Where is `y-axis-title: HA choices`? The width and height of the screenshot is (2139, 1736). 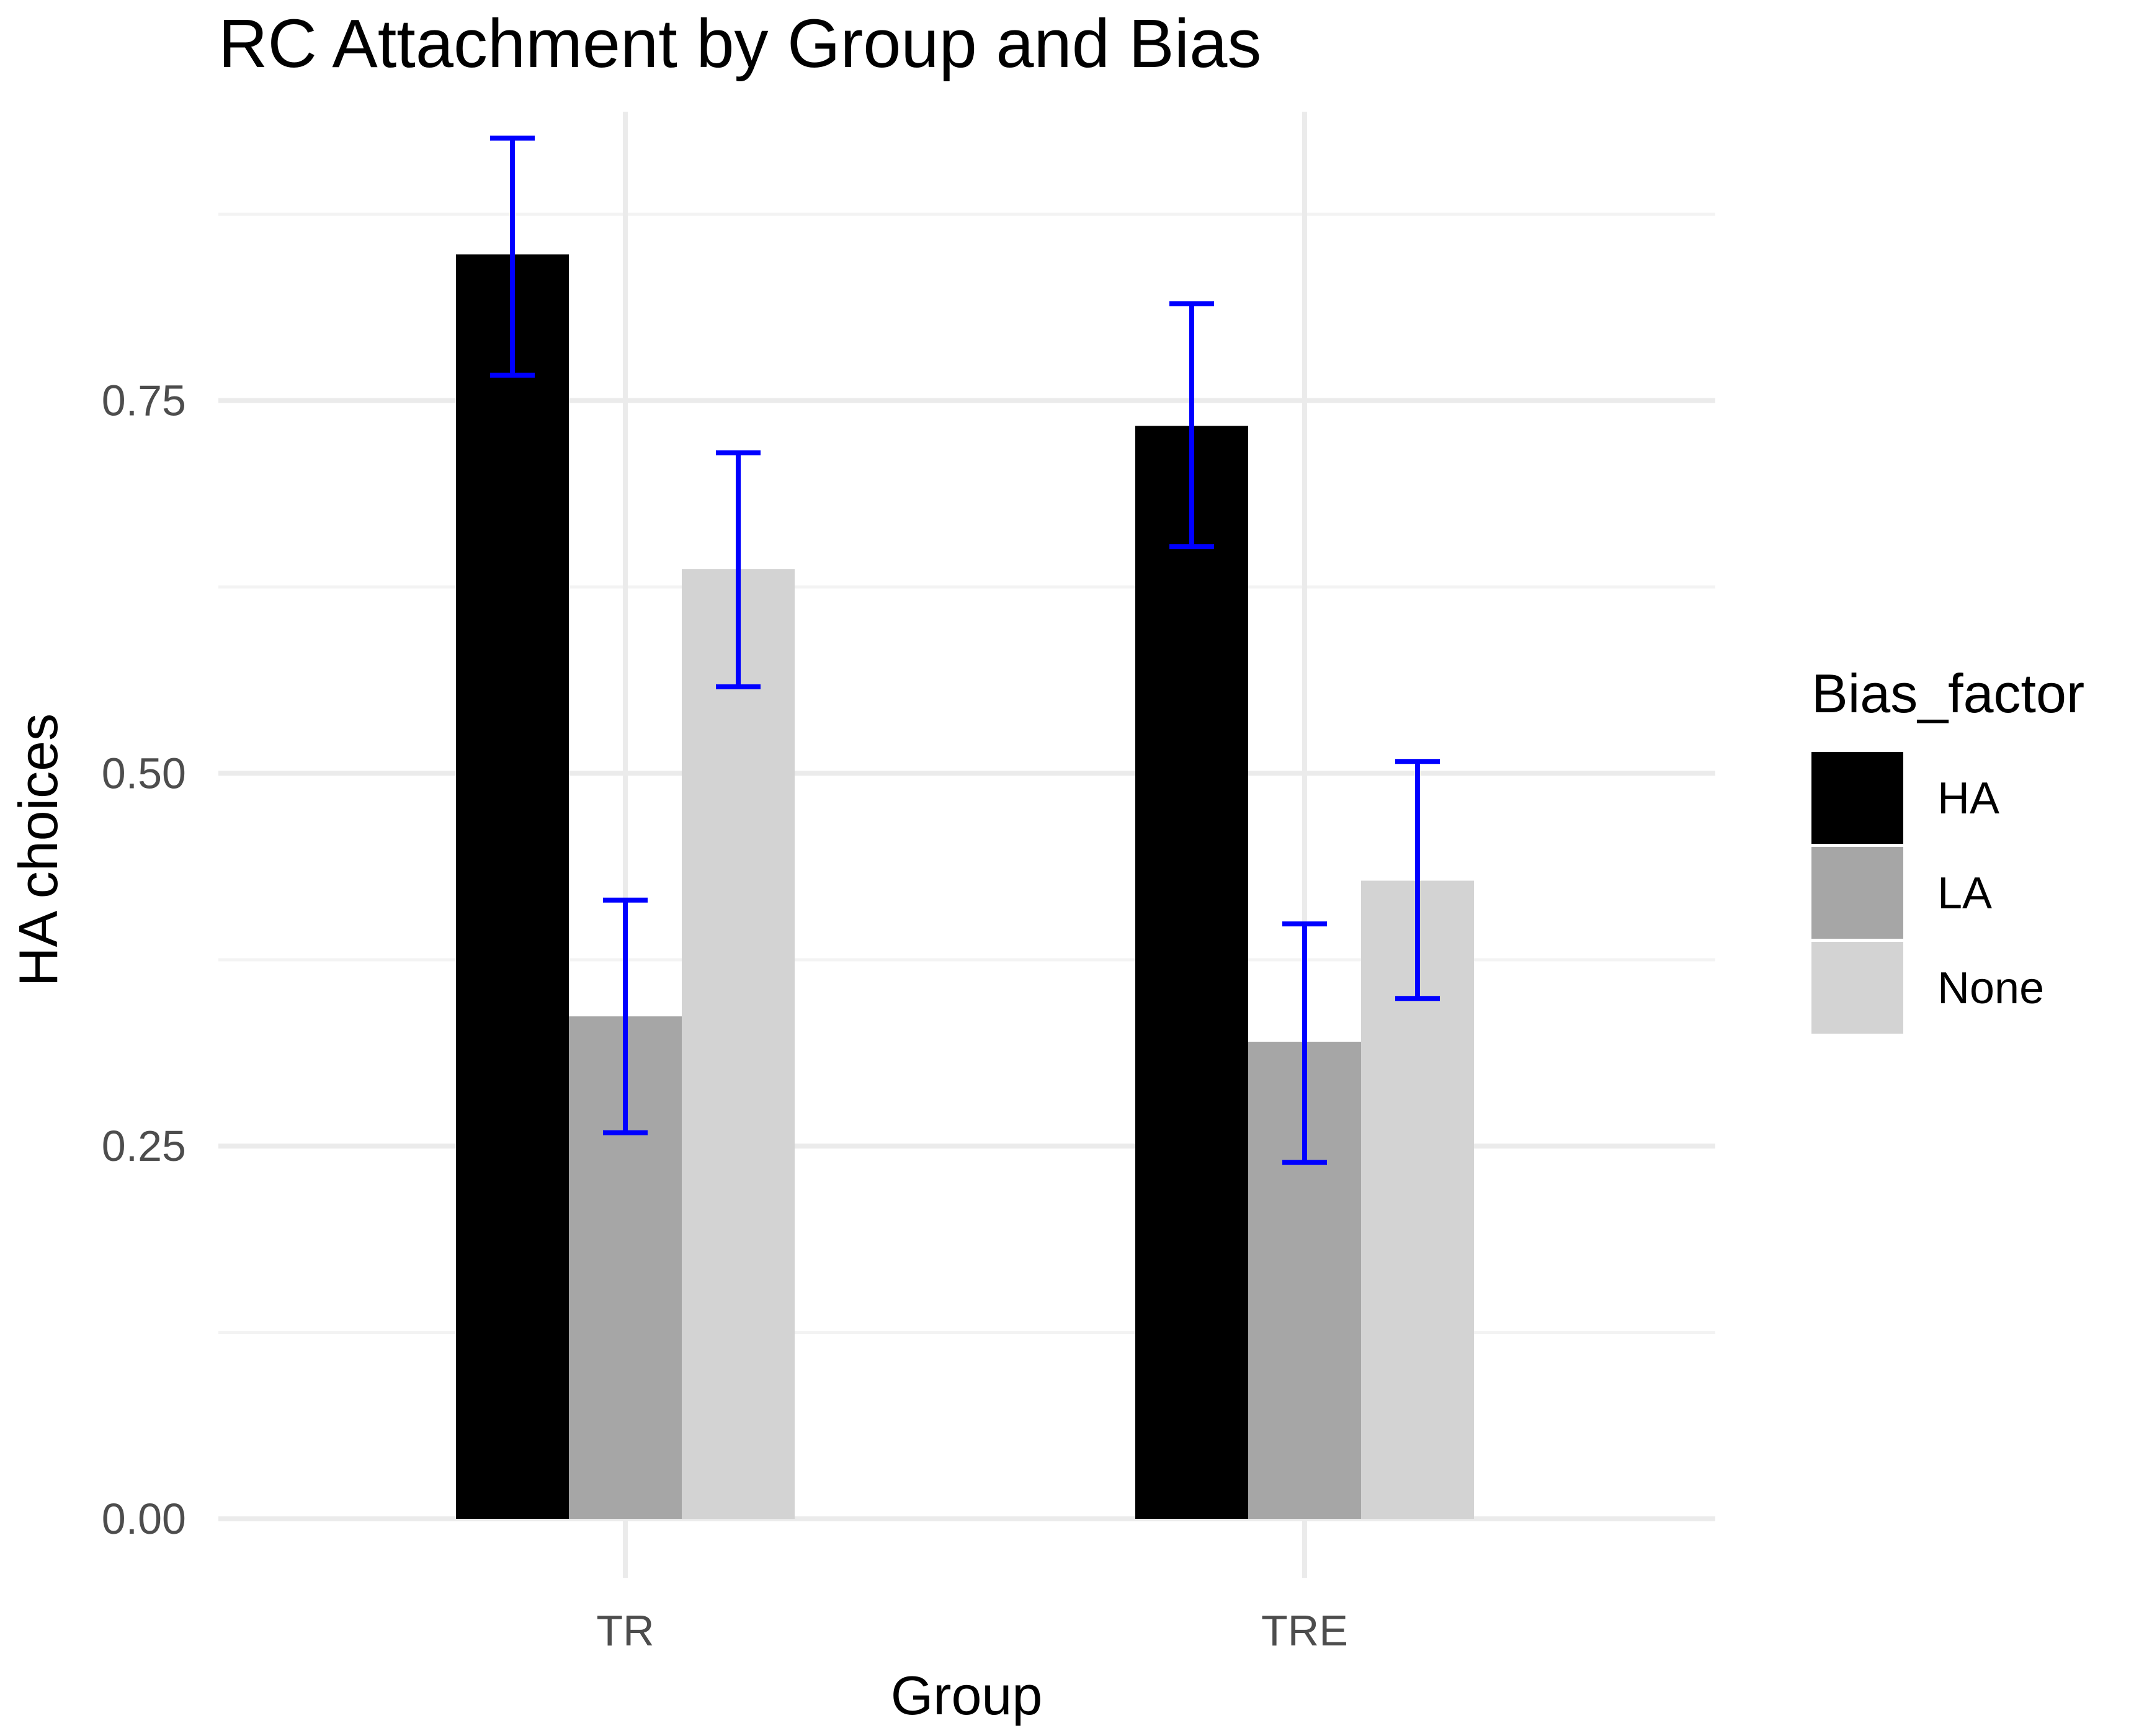 y-axis-title: HA choices is located at coordinates (38, 850).